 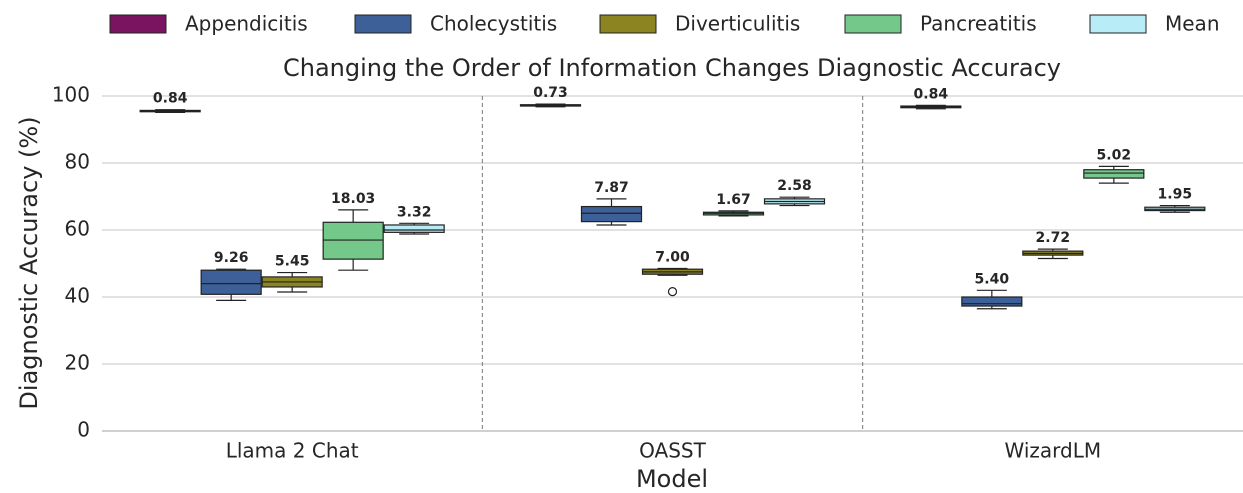 What do you see at coordinates (992, 279) in the screenshot?
I see `box-annotation: 5.40` at bounding box center [992, 279].